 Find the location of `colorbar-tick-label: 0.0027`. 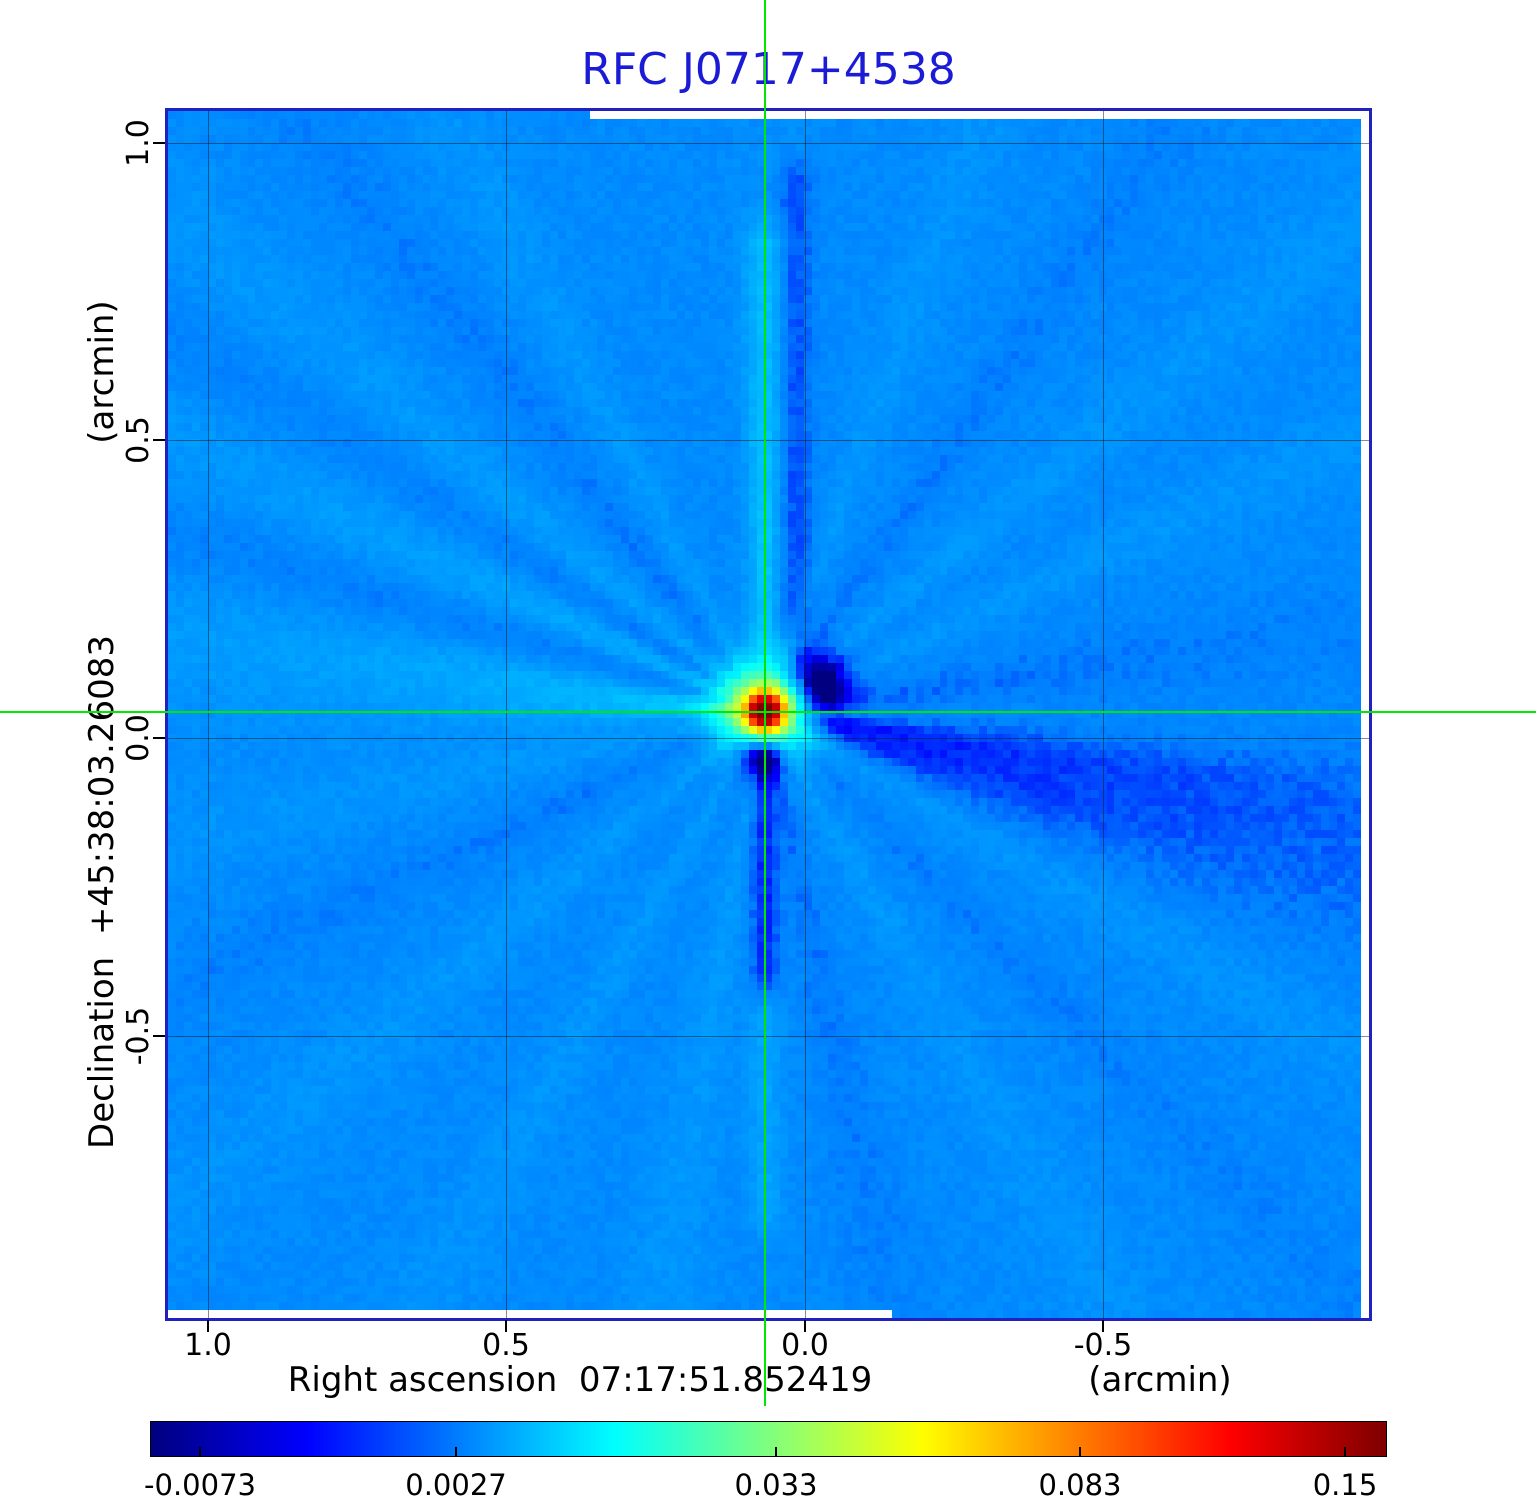

colorbar-tick-label: 0.0027 is located at coordinates (456, 1485).